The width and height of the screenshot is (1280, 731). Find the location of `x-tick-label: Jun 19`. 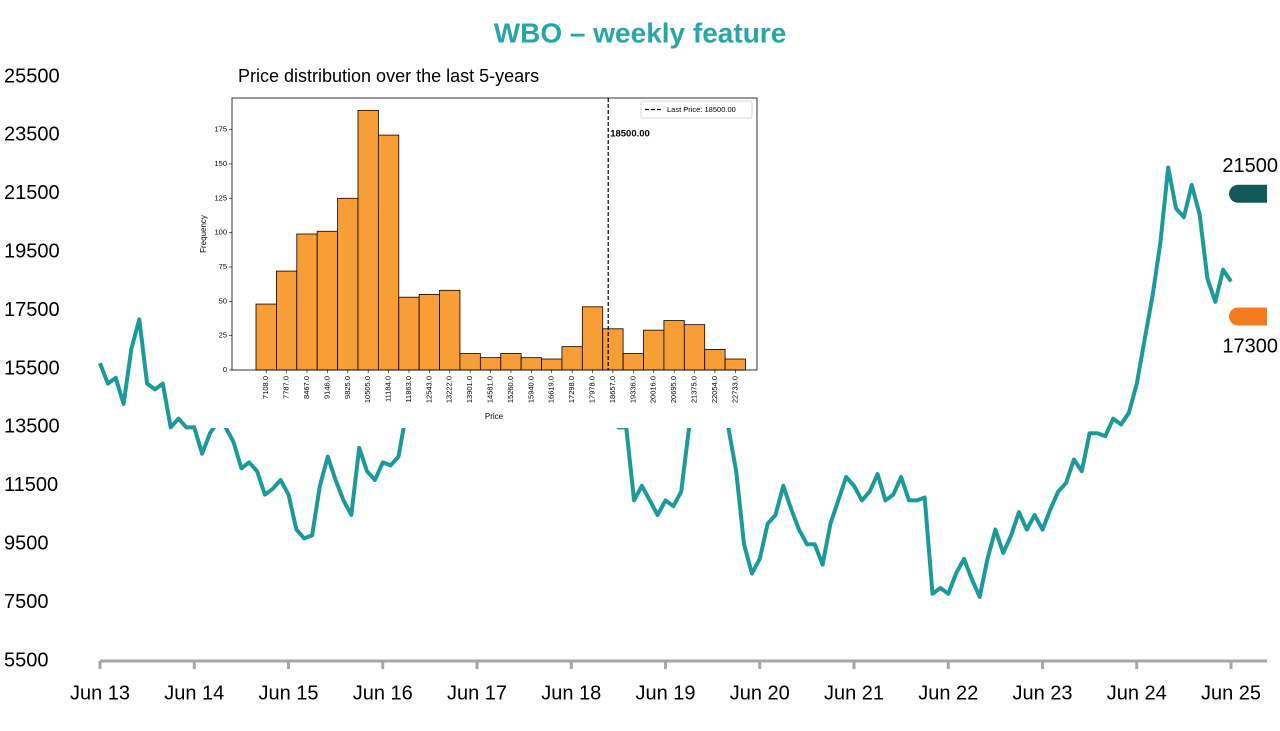

x-tick-label: Jun 19 is located at coordinates (665, 693).